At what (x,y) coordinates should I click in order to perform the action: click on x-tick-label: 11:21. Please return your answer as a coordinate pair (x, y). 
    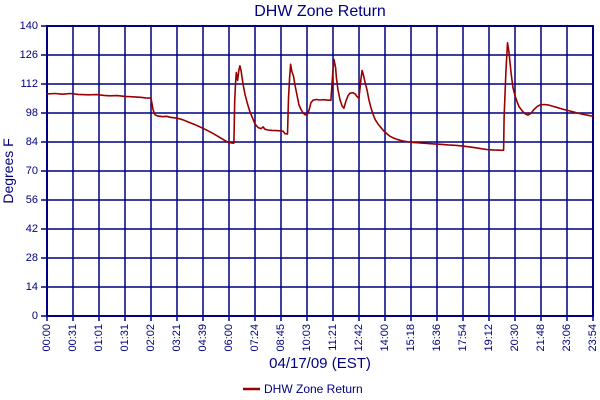
    Looking at the image, I should click on (333, 337).